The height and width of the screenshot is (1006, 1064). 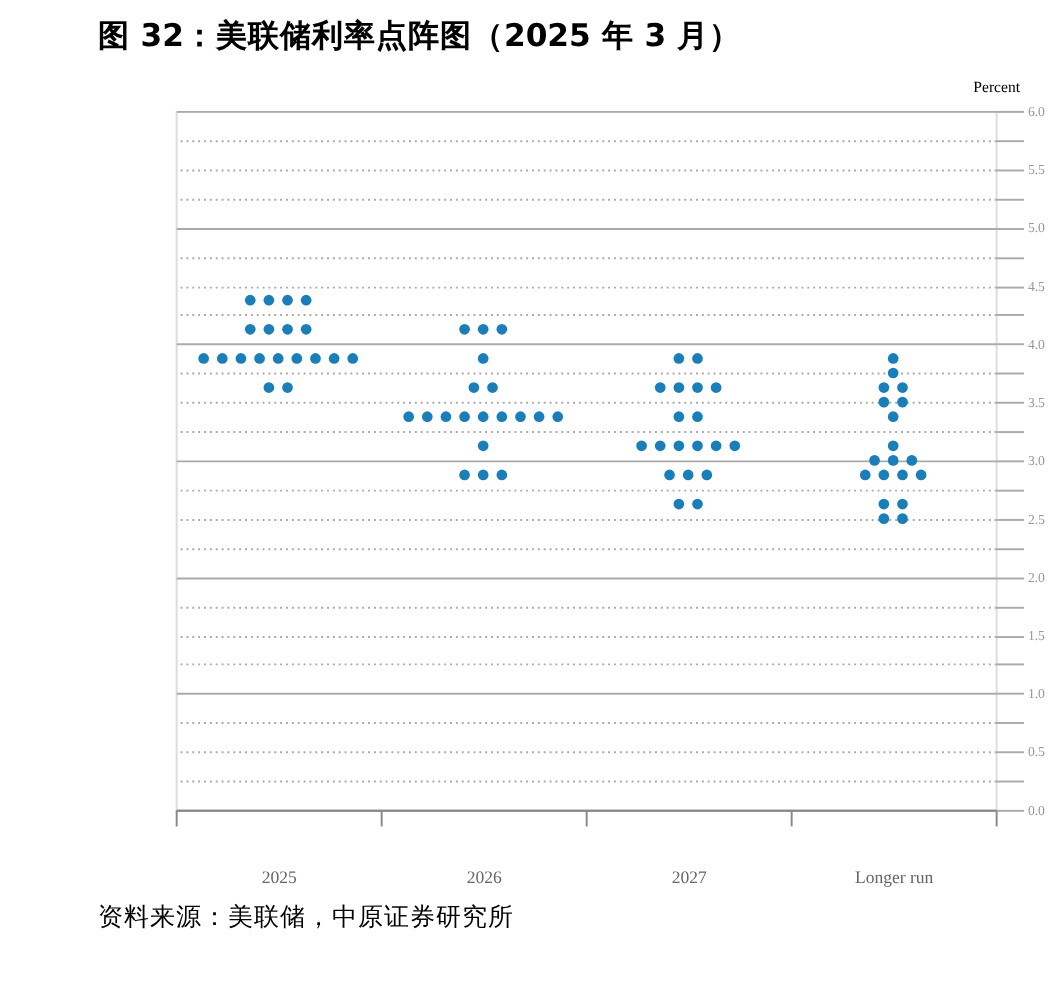 I want to click on x-tick-label: Longer run, so click(x=894, y=877).